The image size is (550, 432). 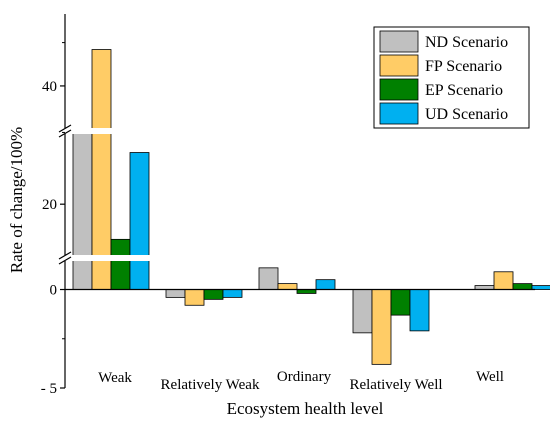 I want to click on x-tick-label: Relatively Weak, so click(x=210, y=385).